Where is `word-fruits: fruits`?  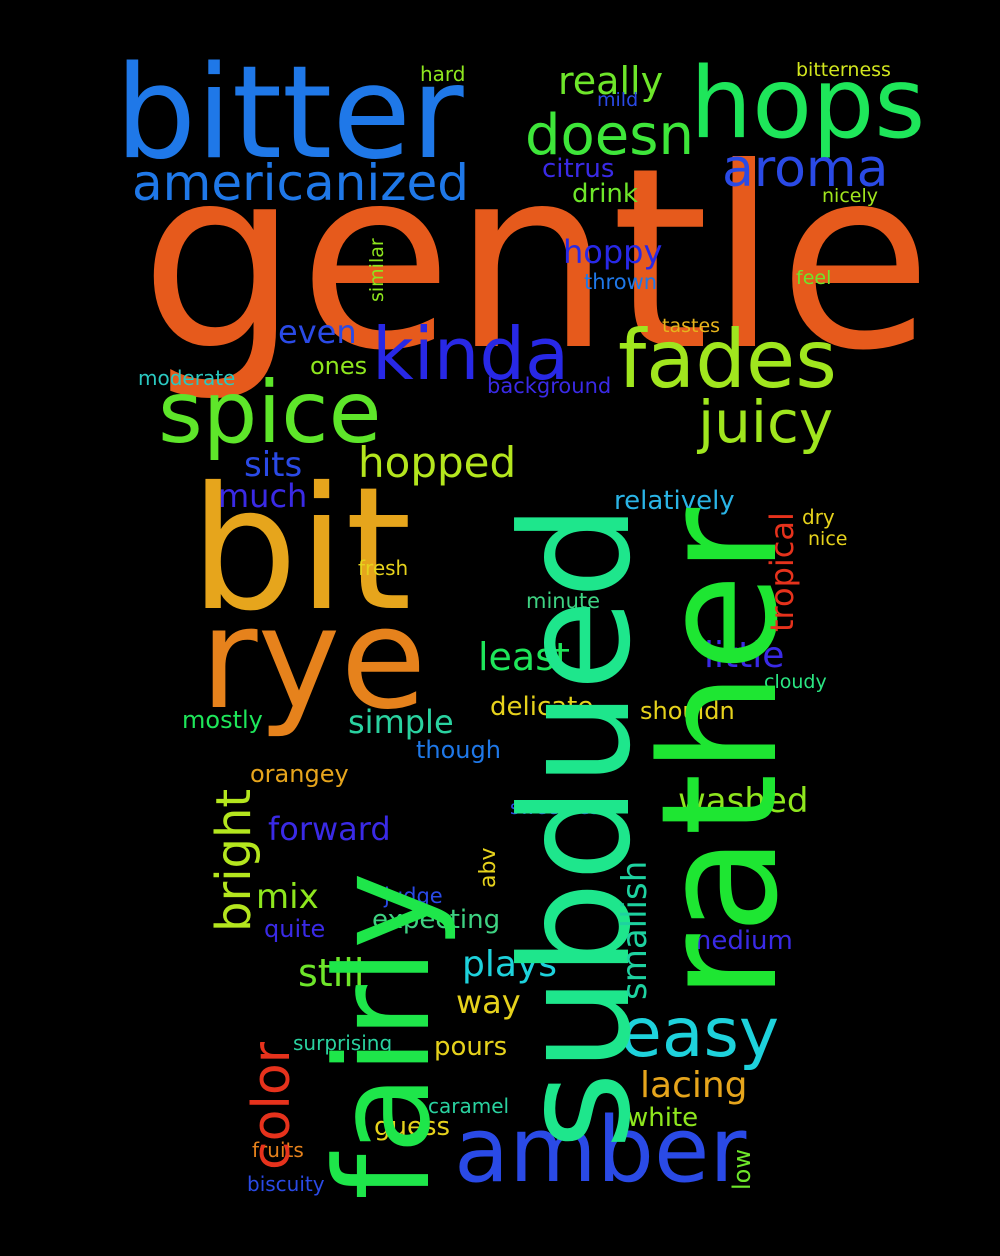 word-fruits: fruits is located at coordinates (278, 1150).